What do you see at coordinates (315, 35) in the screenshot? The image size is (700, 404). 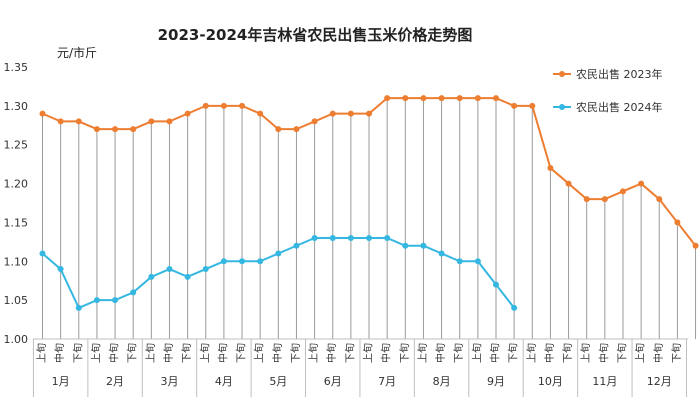 I see `chart-title: 2023-2024年吉林省农民出售玉米价格走势图` at bounding box center [315, 35].